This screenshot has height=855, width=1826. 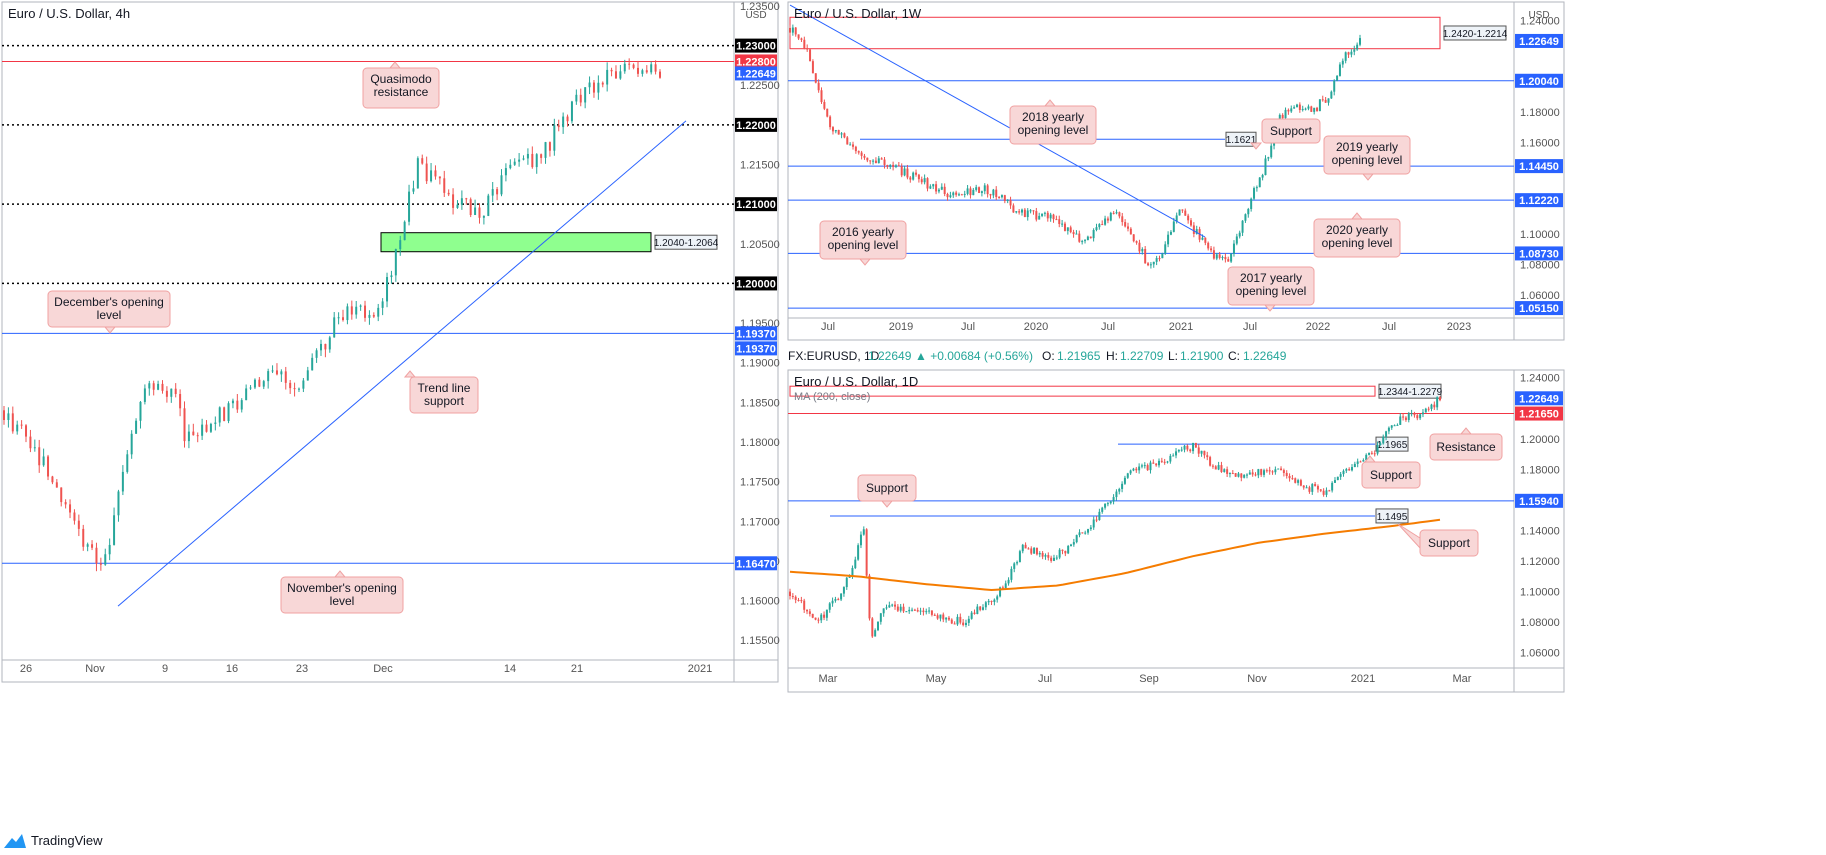 I want to click on x-tick-label: 14, so click(x=510, y=669).